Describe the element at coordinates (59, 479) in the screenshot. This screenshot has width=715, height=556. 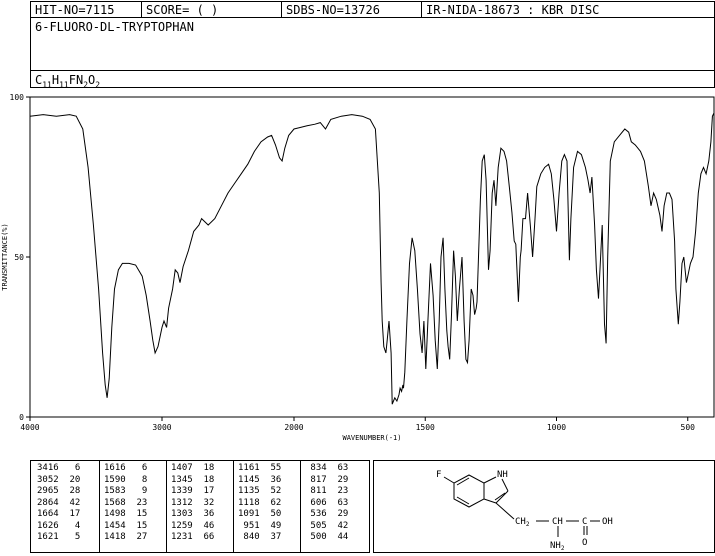
I see `peak-row: 3052 20` at that location.